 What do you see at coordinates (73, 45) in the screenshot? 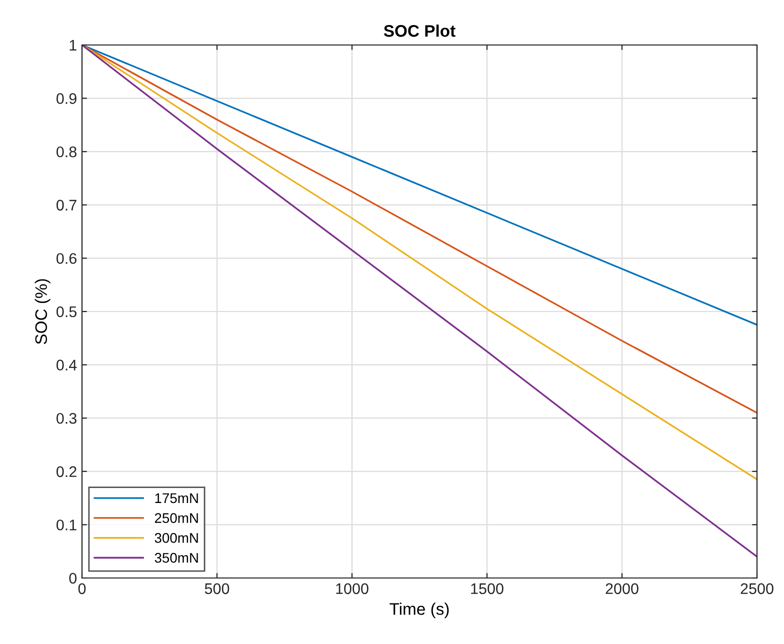
I see `y-tick-label: 1` at bounding box center [73, 45].